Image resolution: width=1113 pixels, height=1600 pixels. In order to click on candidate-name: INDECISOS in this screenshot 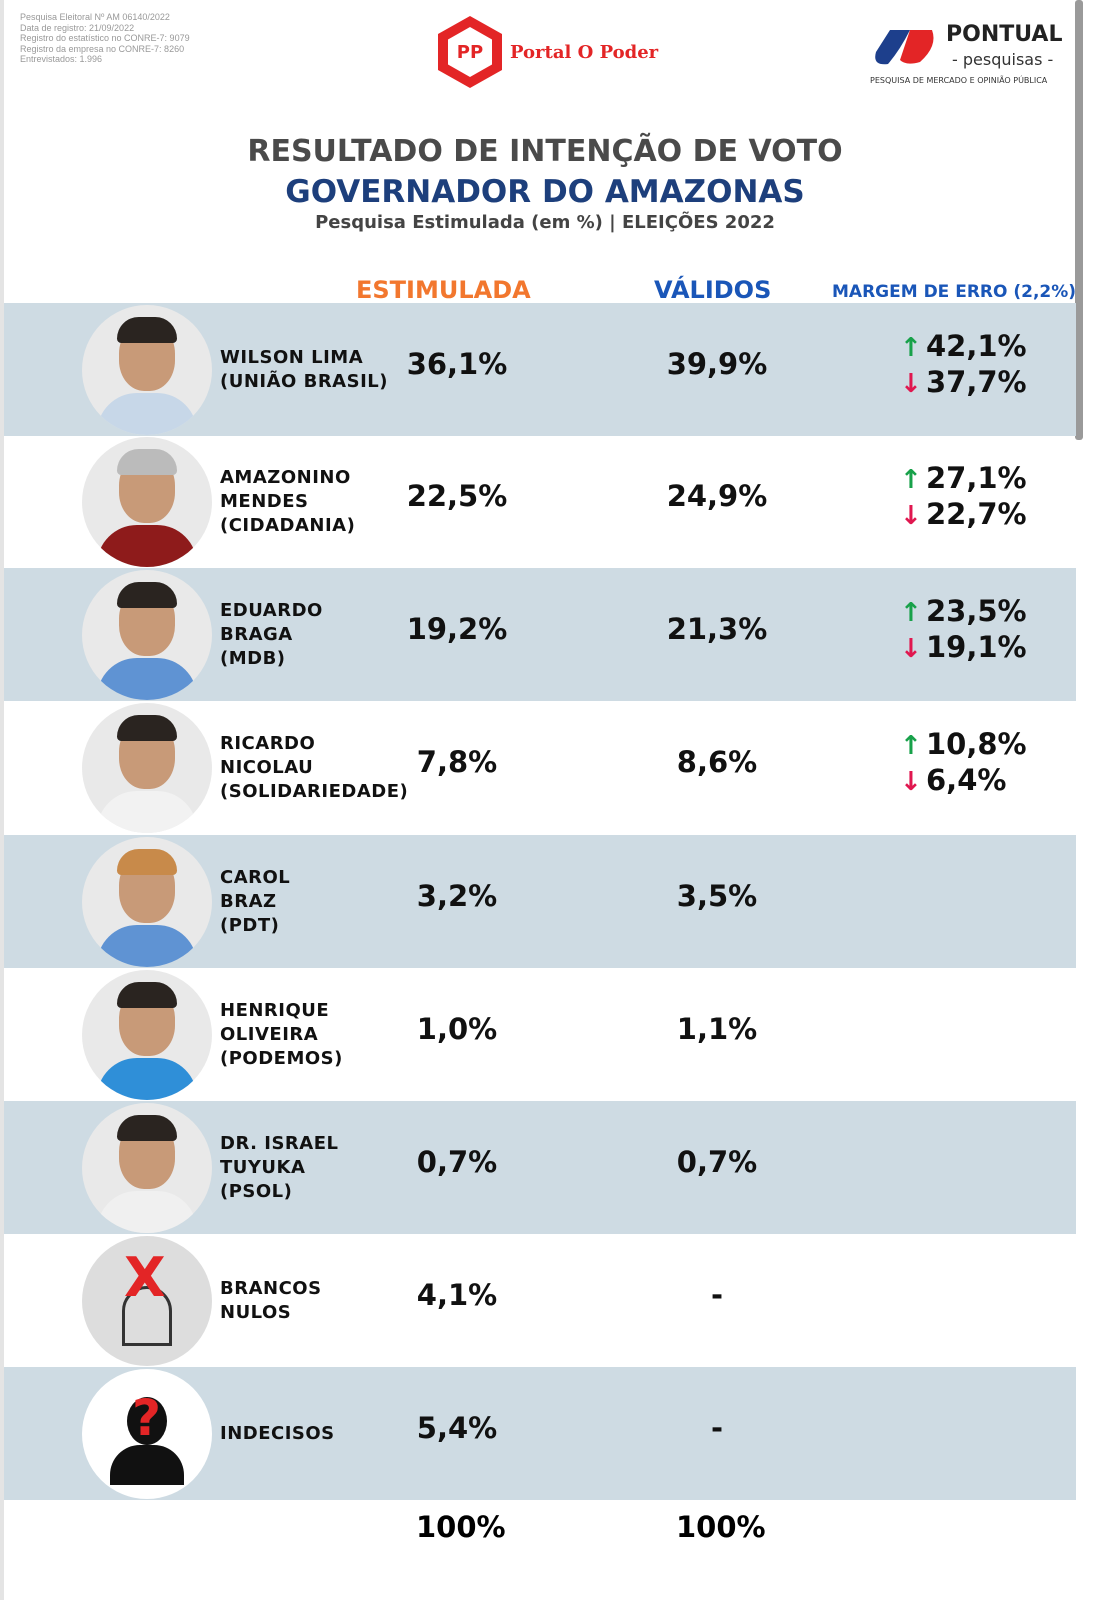, I will do `click(277, 1434)`.